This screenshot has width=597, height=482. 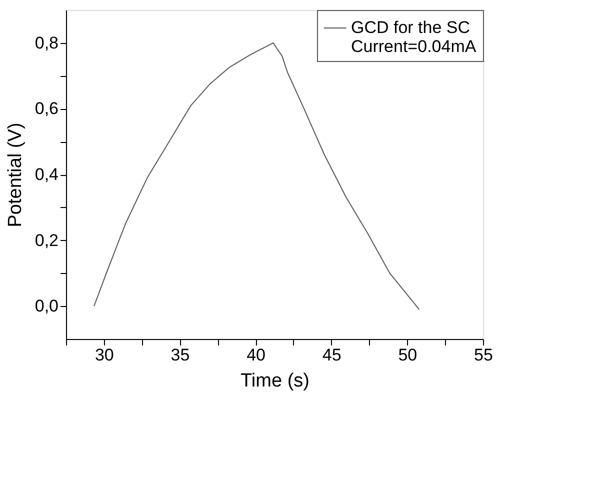 I want to click on x-tick-label: 55, so click(x=483, y=355).